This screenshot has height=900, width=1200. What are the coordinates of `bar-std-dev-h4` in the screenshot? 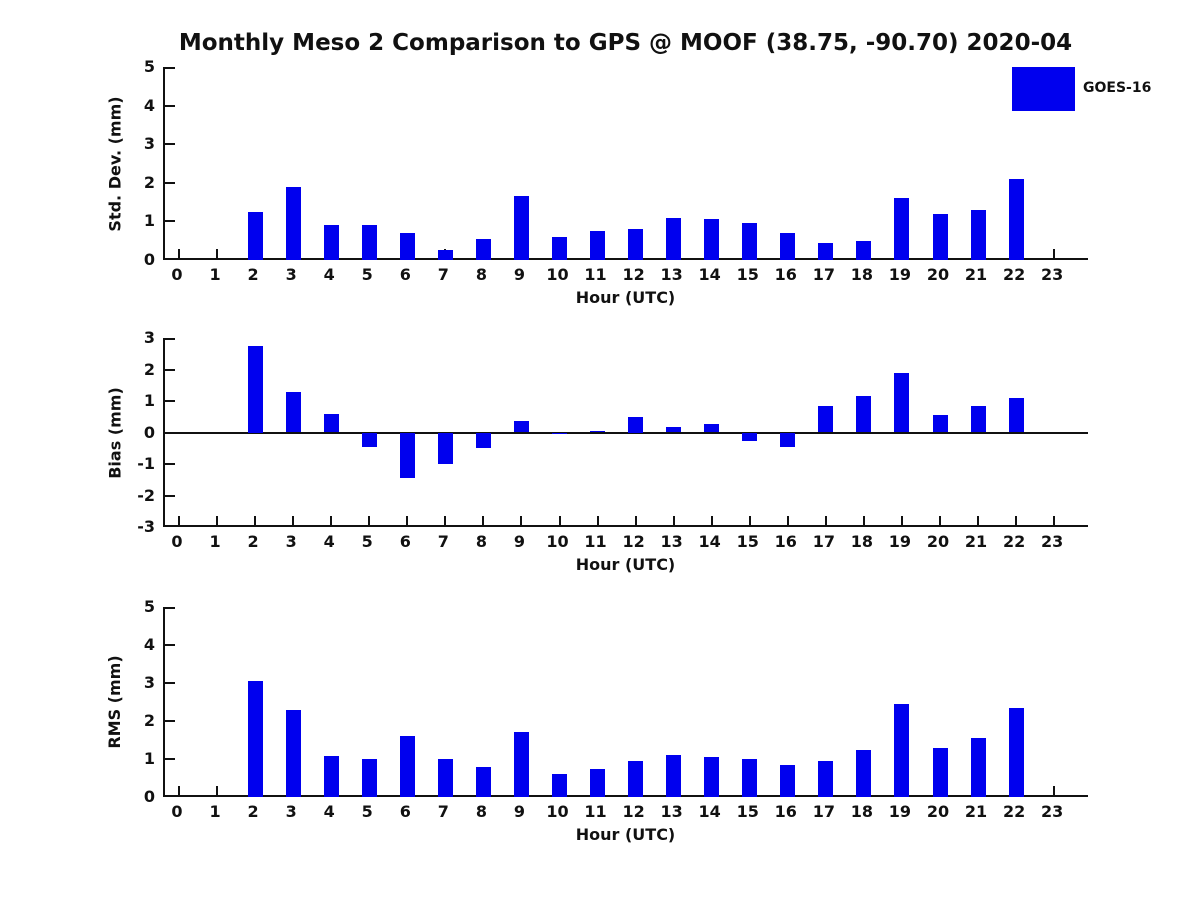 It's located at (331, 242).